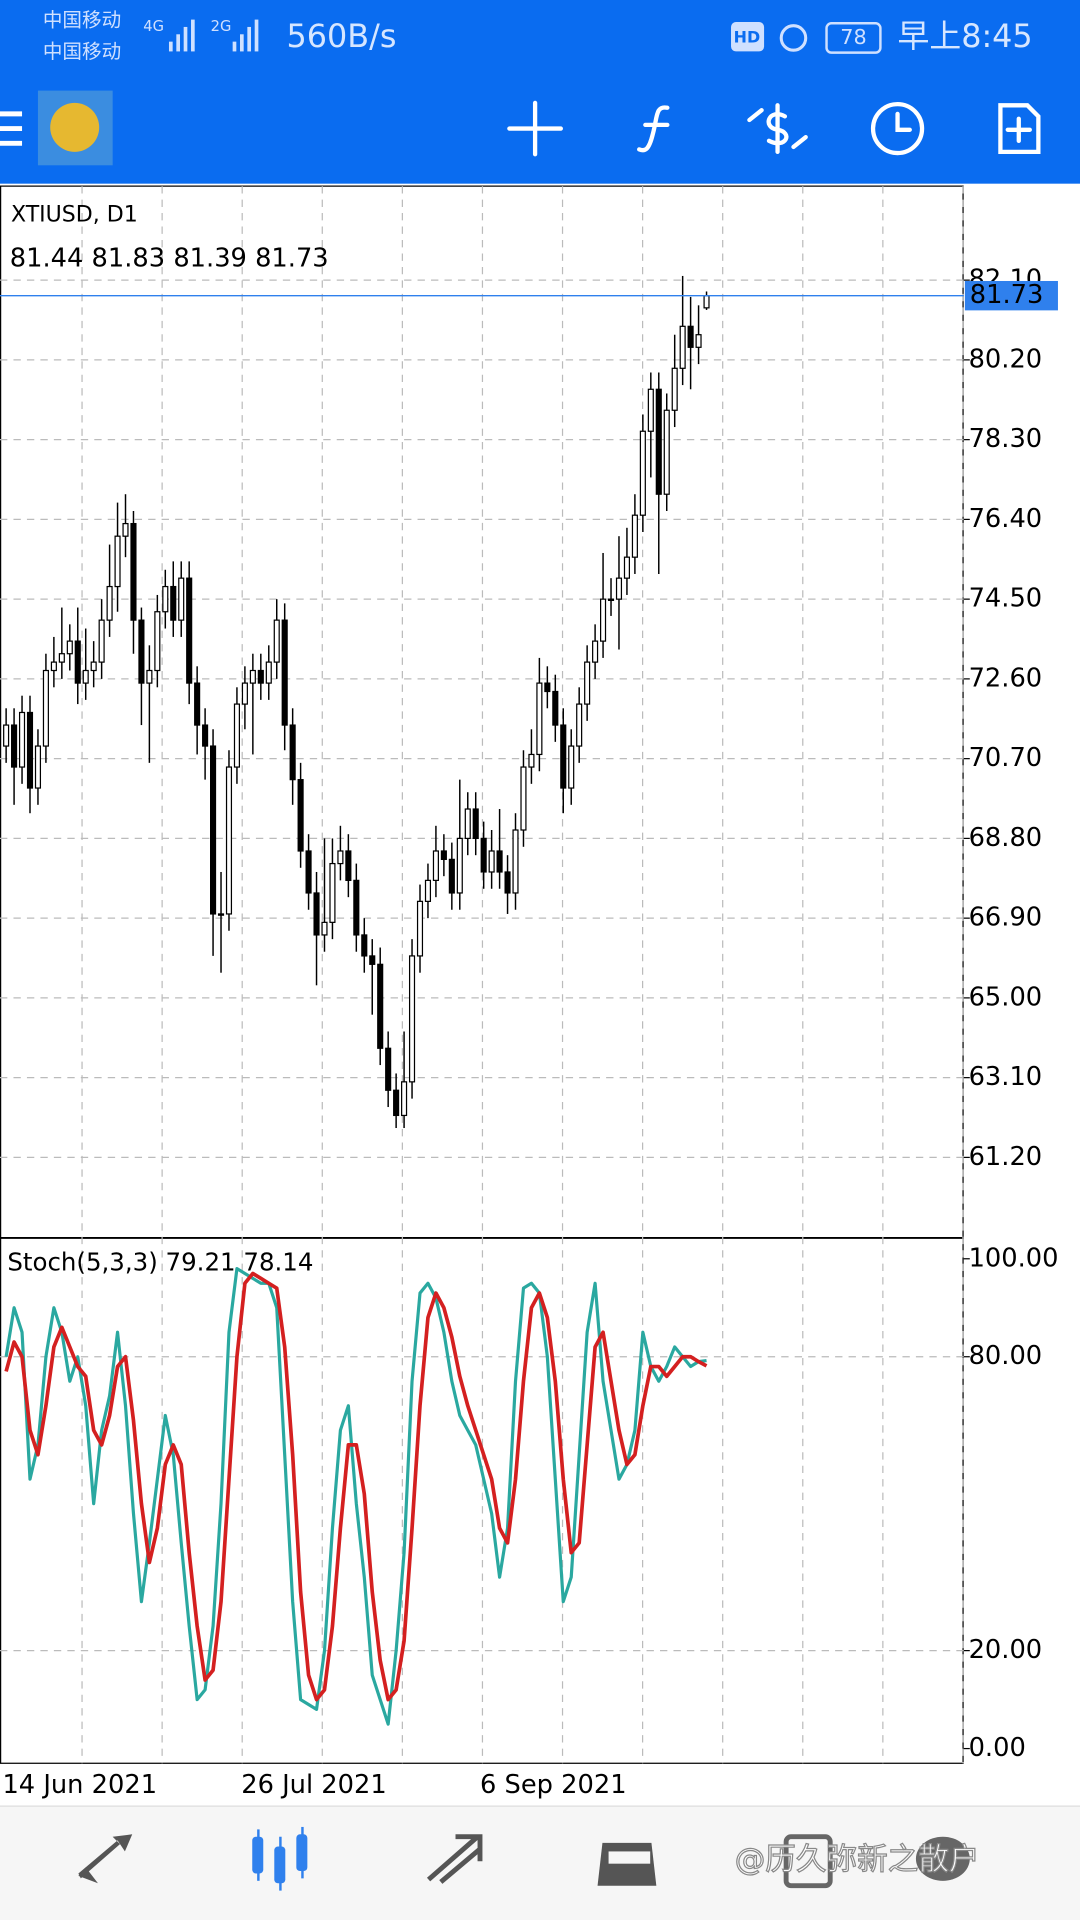 The image size is (1080, 1920). What do you see at coordinates (1006, 439) in the screenshot?
I see `y-tick-label: 78.30` at bounding box center [1006, 439].